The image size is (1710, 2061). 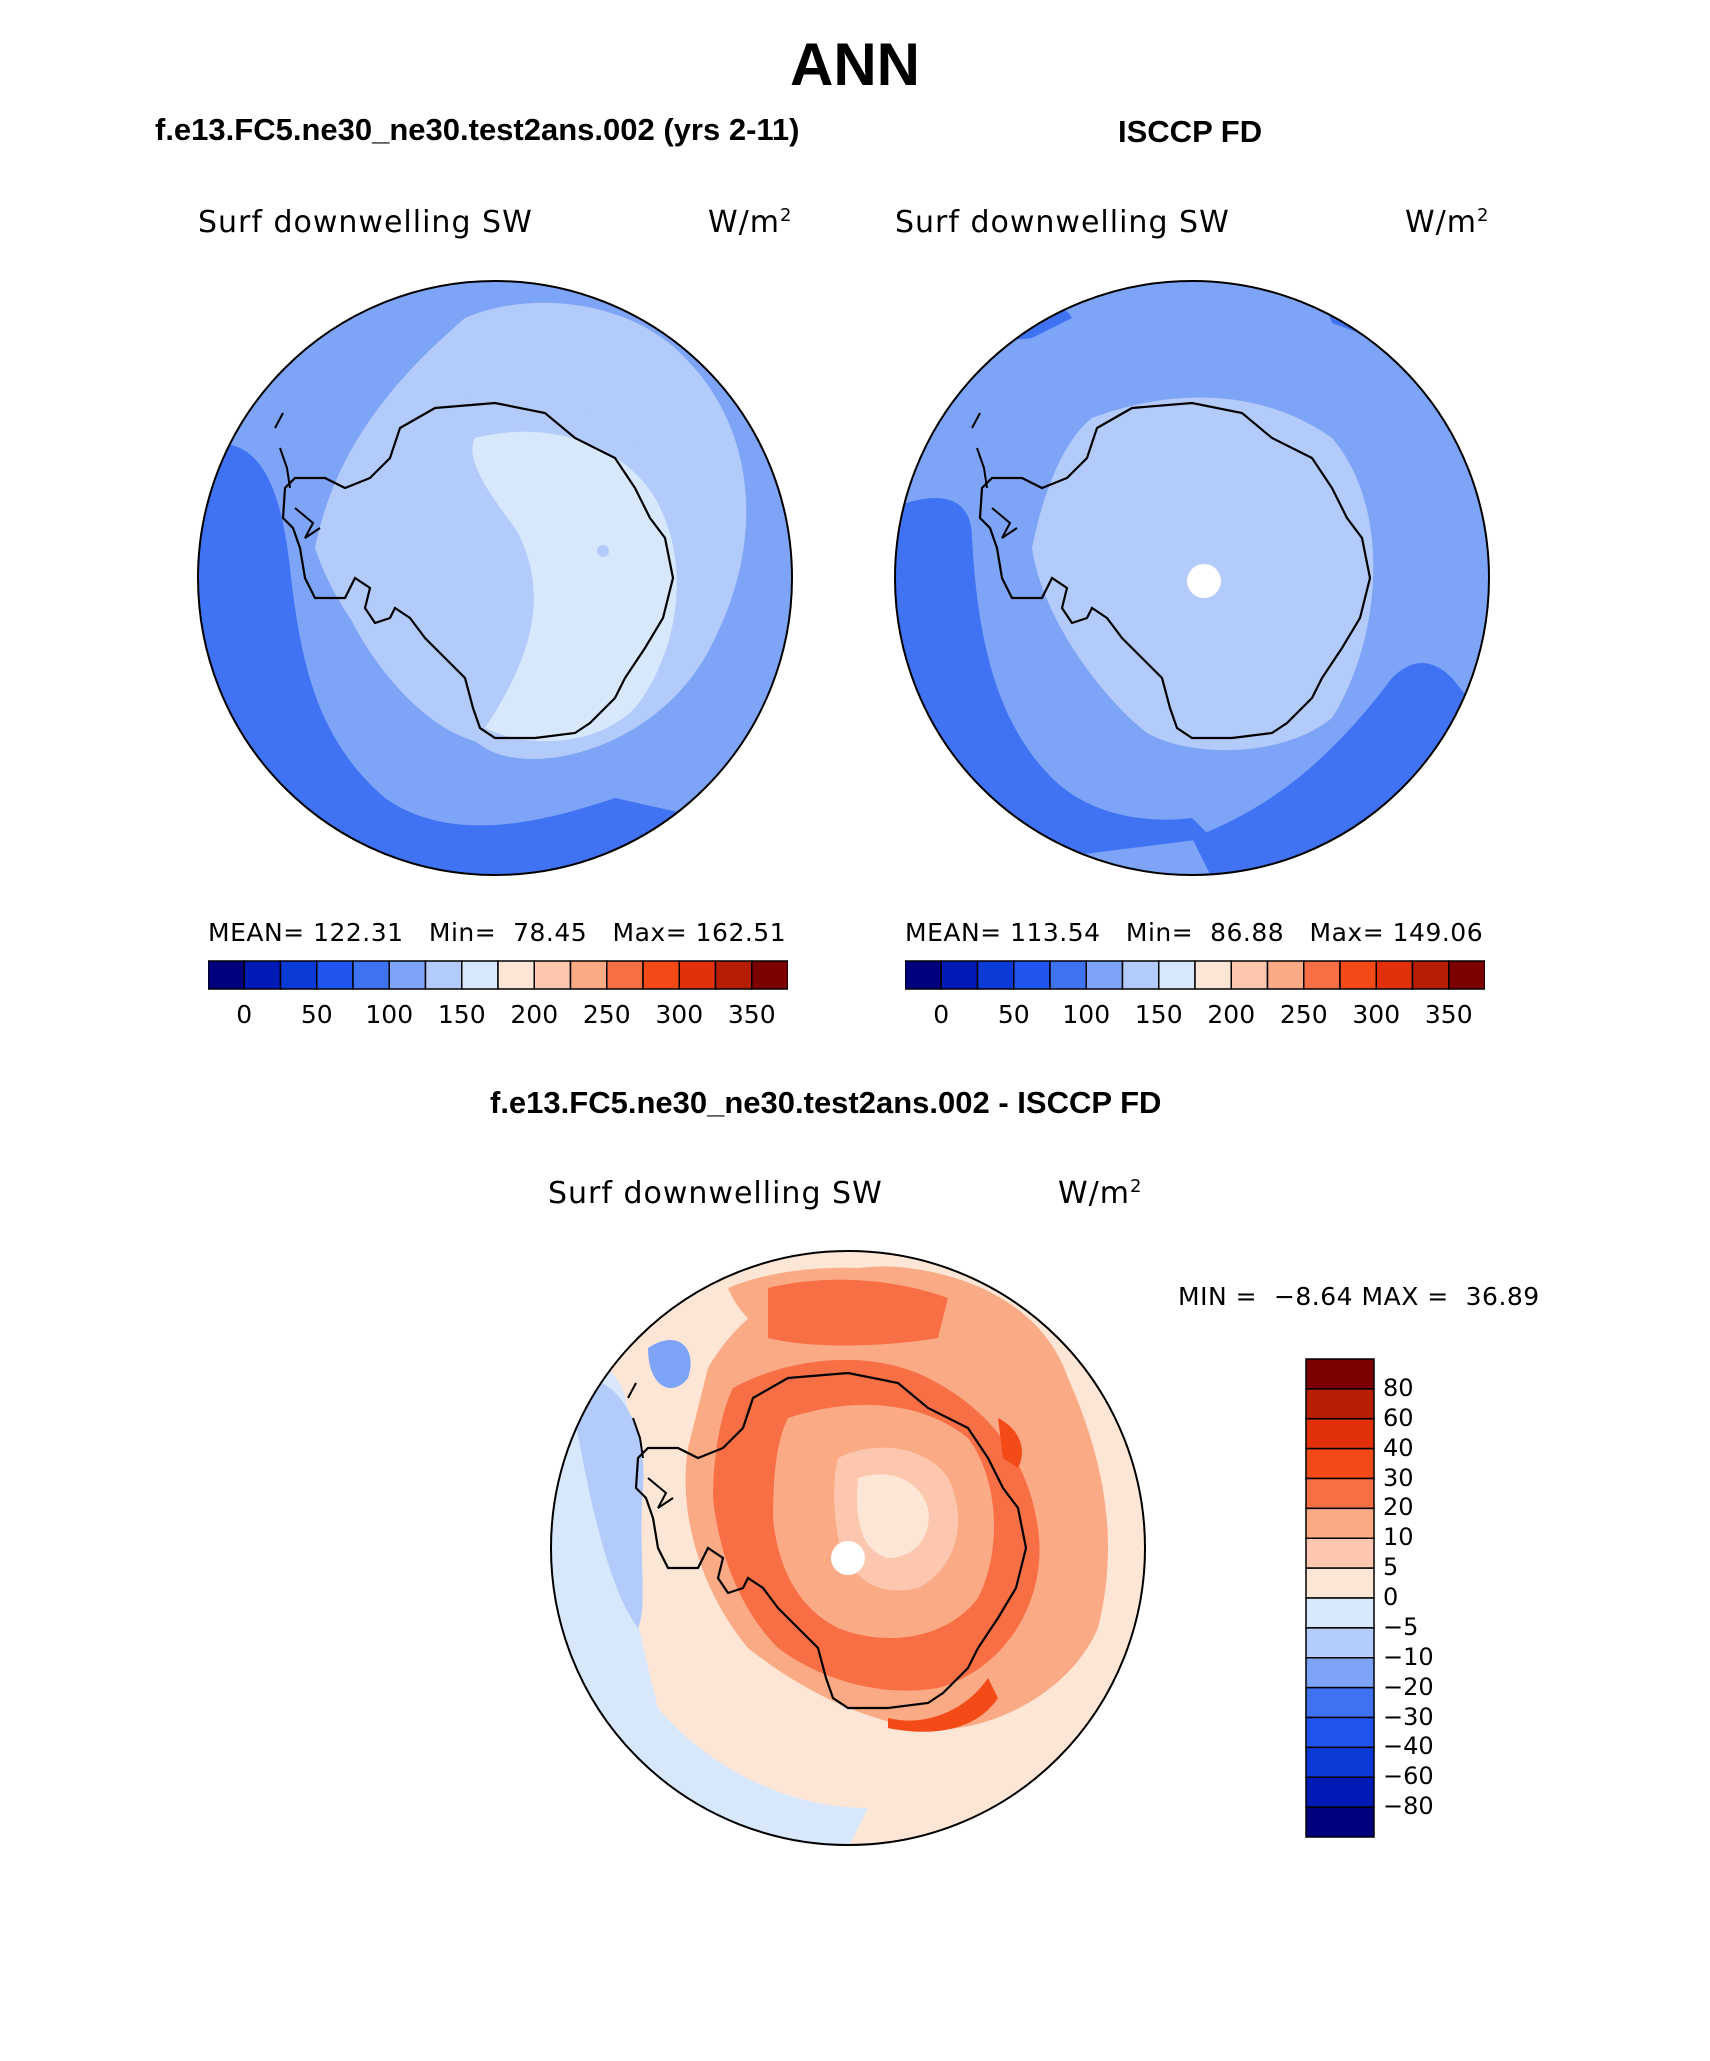 What do you see at coordinates (1231, 1014) in the screenshot?
I see `obs-colorbar-tick-label: 200` at bounding box center [1231, 1014].